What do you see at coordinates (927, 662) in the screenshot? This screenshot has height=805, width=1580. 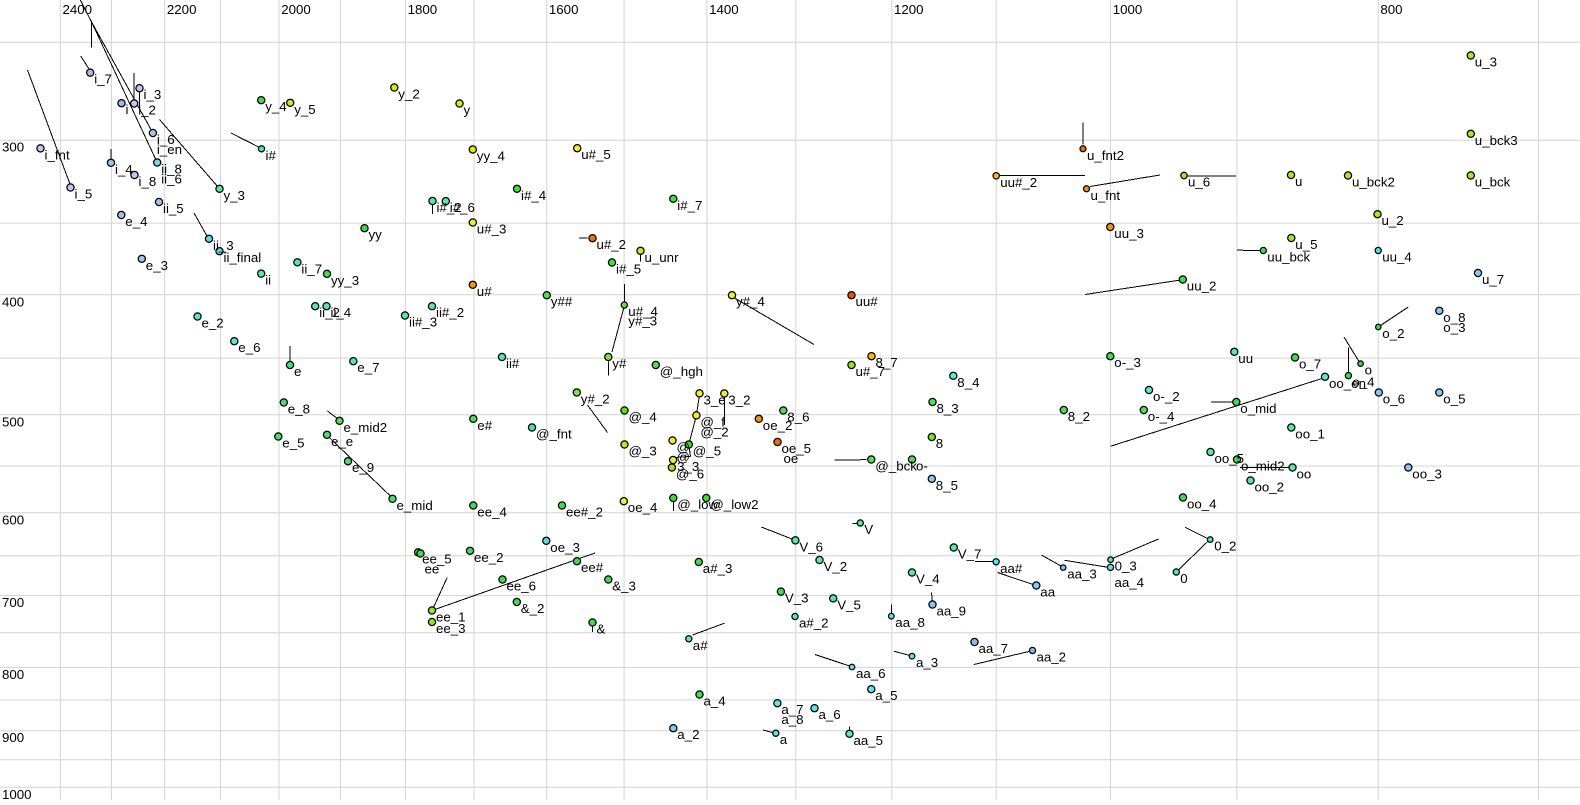 I see `svg-text: a_3` at bounding box center [927, 662].